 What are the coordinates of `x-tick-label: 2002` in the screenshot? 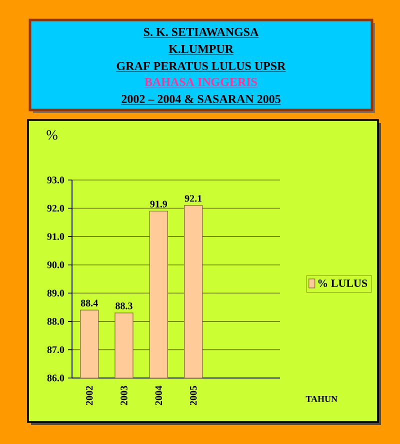 It's located at (89, 396).